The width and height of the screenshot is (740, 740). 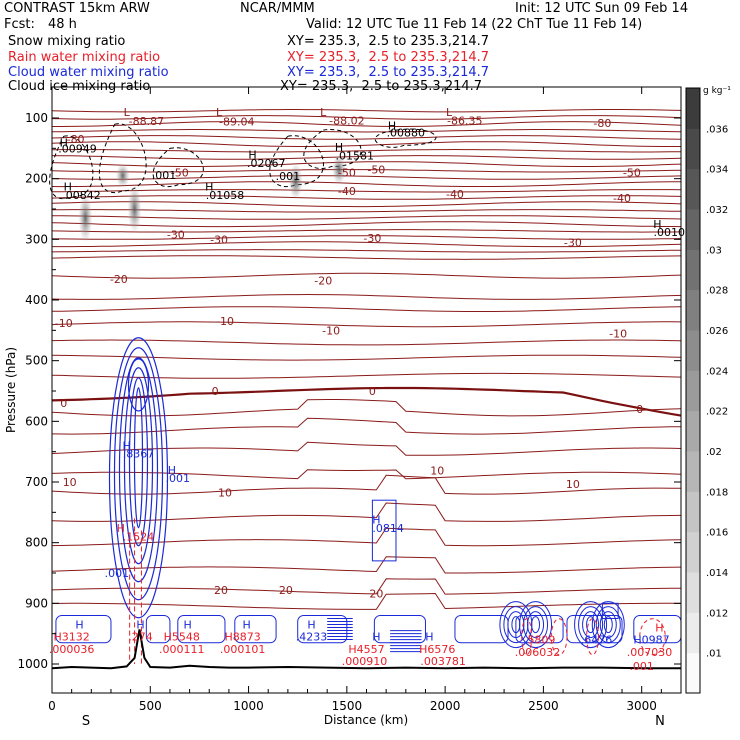 What do you see at coordinates (714, 250) in the screenshot?
I see `colorbar-tick-label: .03` at bounding box center [714, 250].